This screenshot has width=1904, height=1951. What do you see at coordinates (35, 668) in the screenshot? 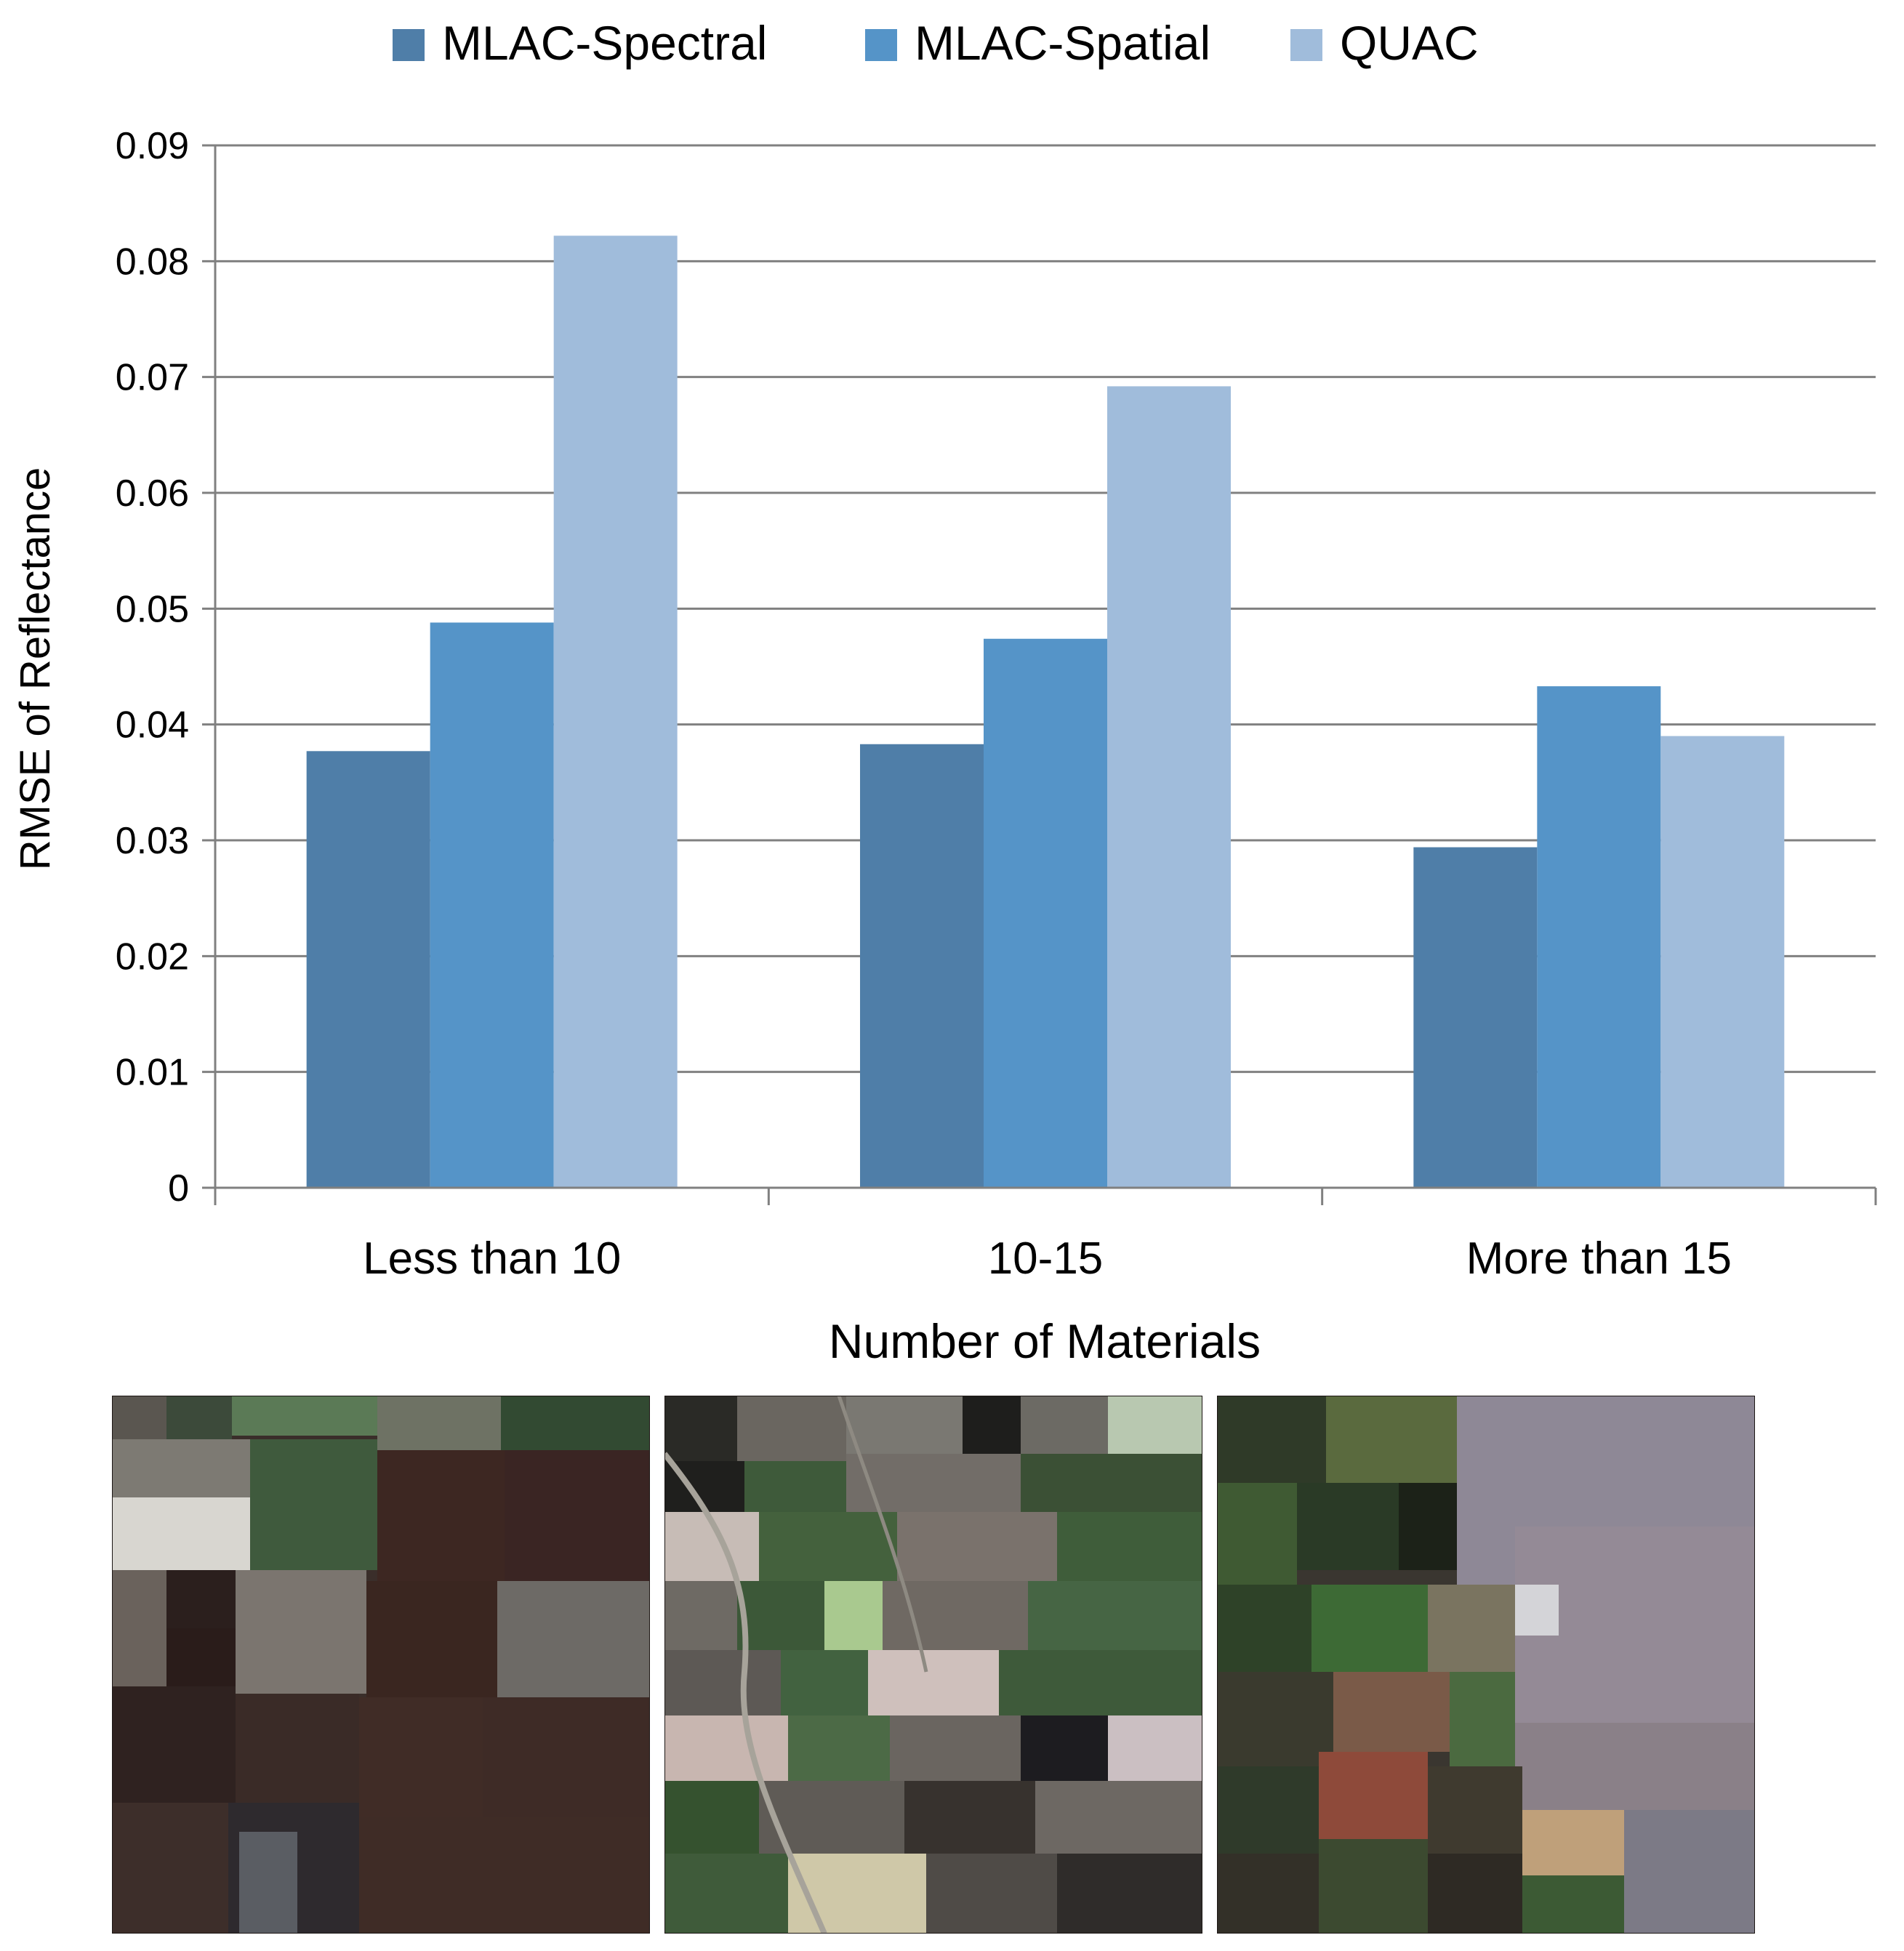
I see `y-axis-label: RMSE of Reflectance` at bounding box center [35, 668].